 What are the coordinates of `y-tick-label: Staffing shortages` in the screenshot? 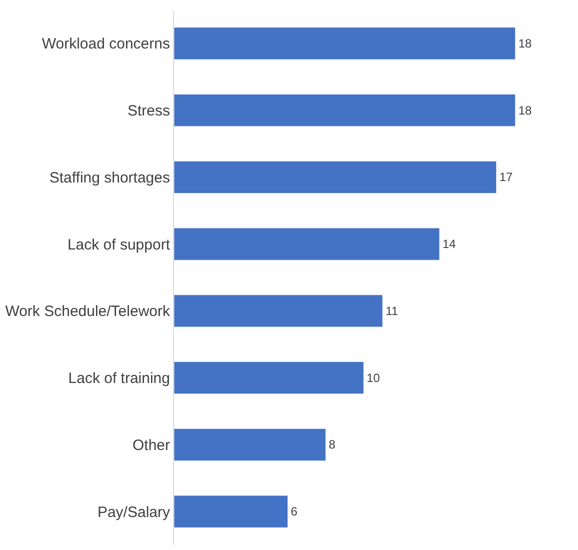 It's located at (109, 177).